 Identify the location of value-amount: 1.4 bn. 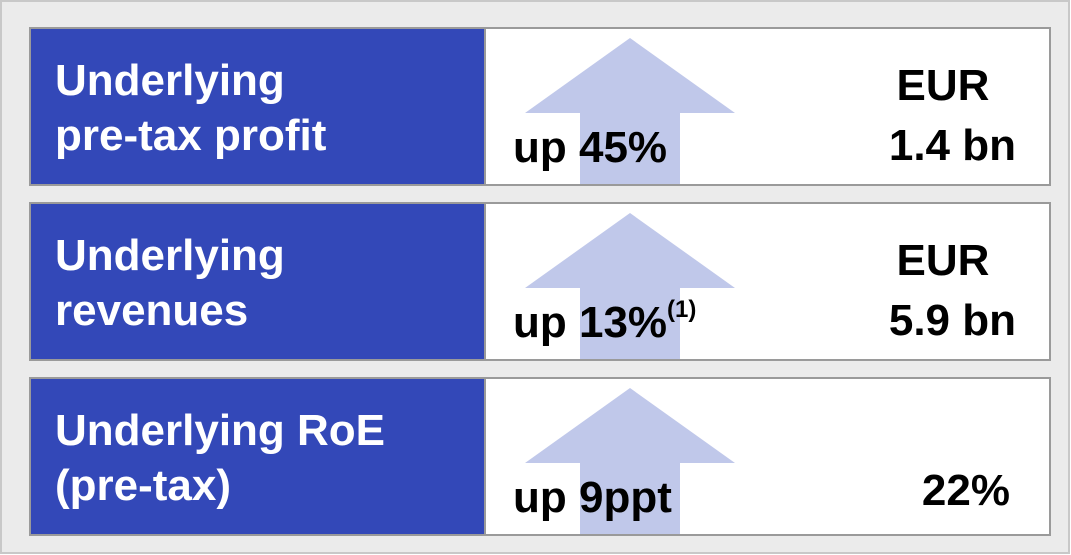
(952, 145).